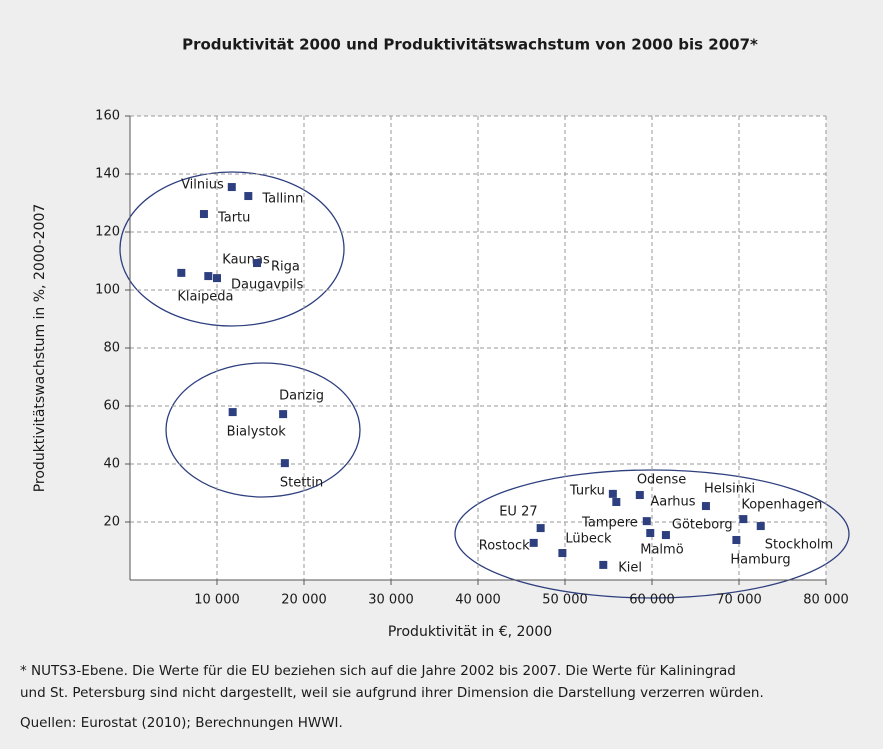 The width and height of the screenshot is (883, 749). I want to click on point-label: Tallinn, so click(282, 199).